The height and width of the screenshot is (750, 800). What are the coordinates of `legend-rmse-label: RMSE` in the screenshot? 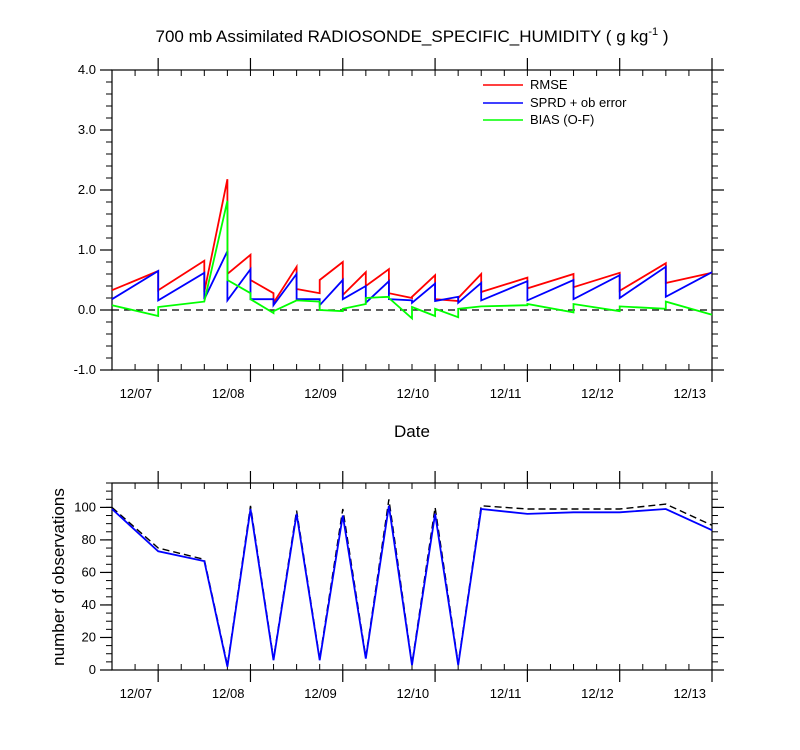 It's located at (549, 84).